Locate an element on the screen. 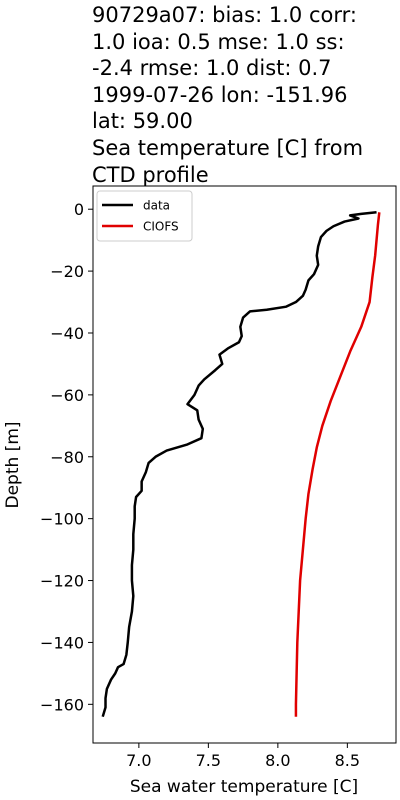 This screenshot has width=400, height=800. x-tick-label: 8.5 is located at coordinates (347, 760).